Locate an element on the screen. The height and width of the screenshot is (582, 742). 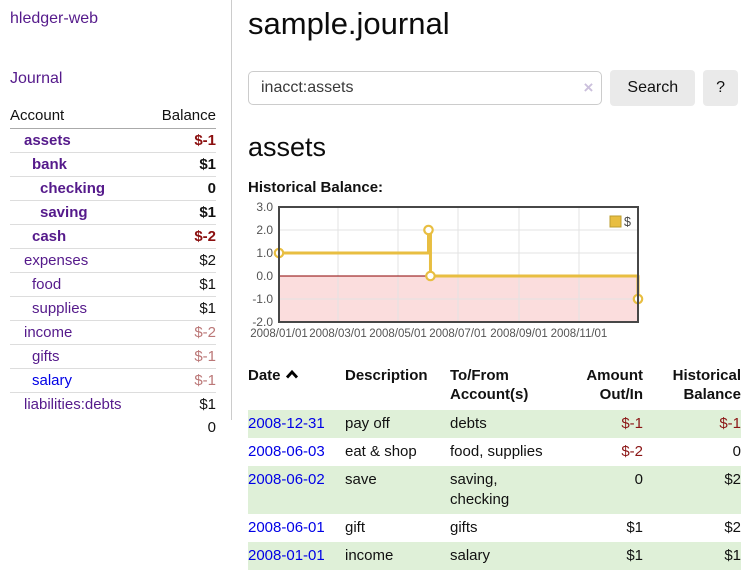
account-link: expenses is located at coordinates (56, 260).